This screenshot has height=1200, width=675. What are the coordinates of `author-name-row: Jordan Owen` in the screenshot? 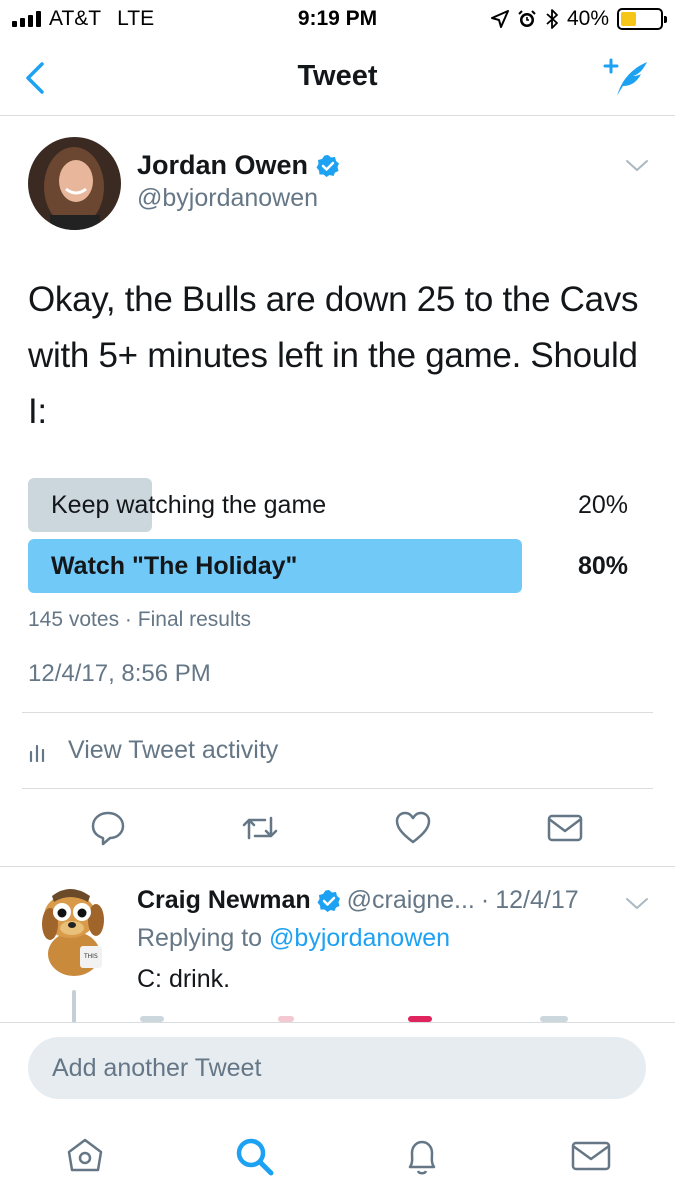 It's located at (238, 165).